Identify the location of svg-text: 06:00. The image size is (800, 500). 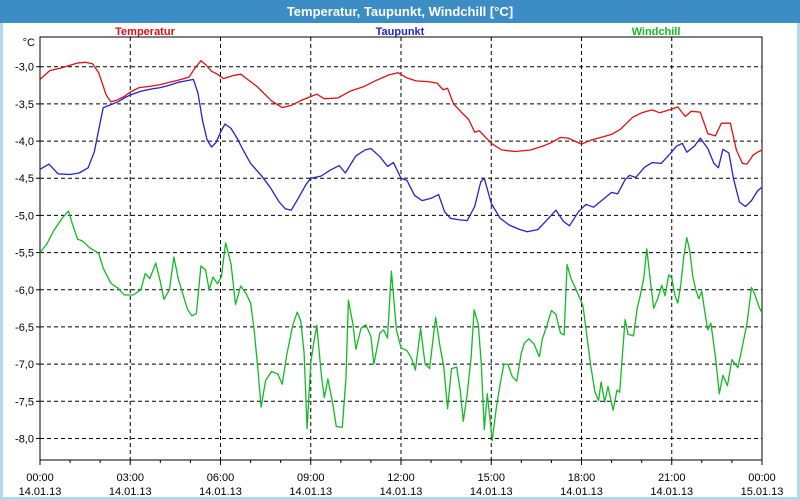
(221, 478).